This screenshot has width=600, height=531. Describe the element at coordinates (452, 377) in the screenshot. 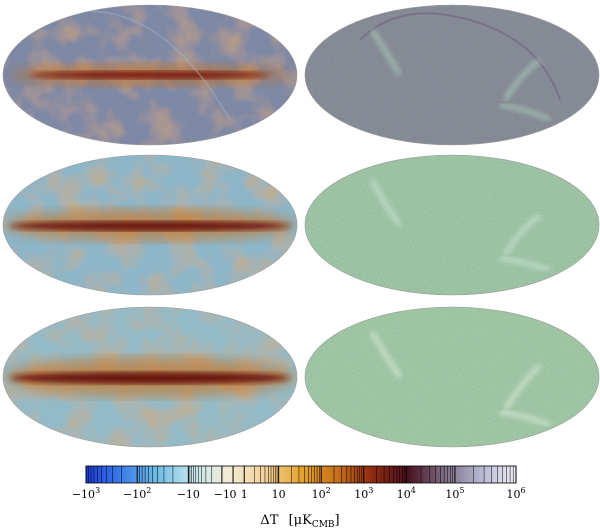

I see `sky-map-row3-right` at that location.